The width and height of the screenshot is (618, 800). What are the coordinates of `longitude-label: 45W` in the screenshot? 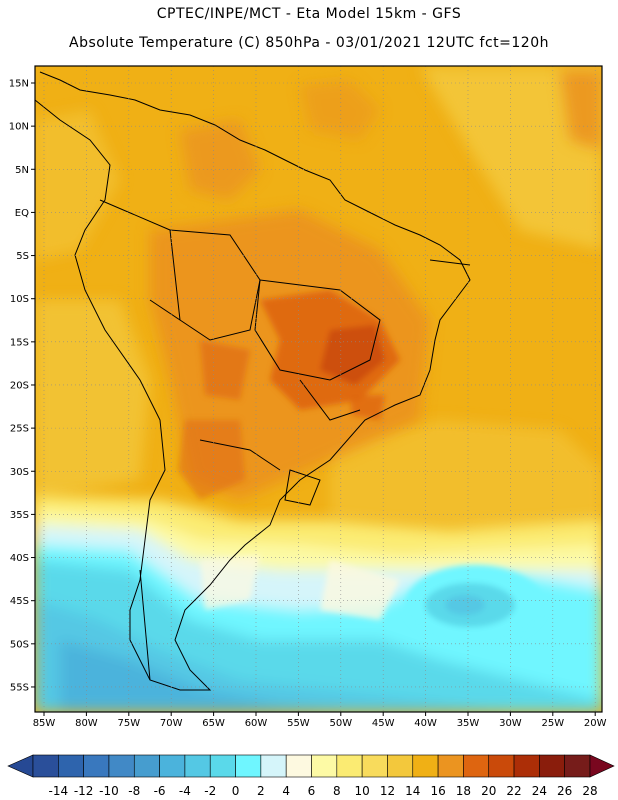 It's located at (383, 723).